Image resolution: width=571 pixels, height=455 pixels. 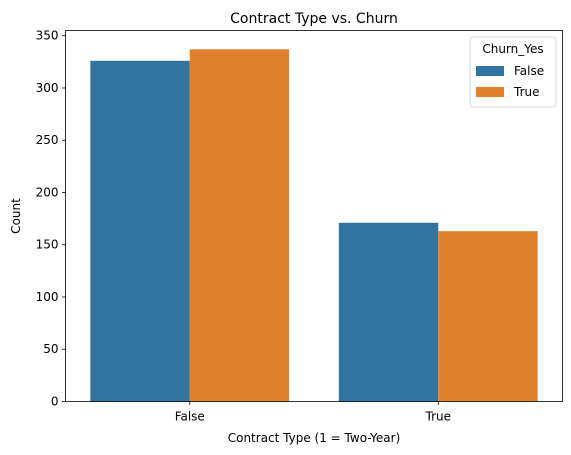 What do you see at coordinates (239, 225) in the screenshot?
I see `bar-false-true` at bounding box center [239, 225].